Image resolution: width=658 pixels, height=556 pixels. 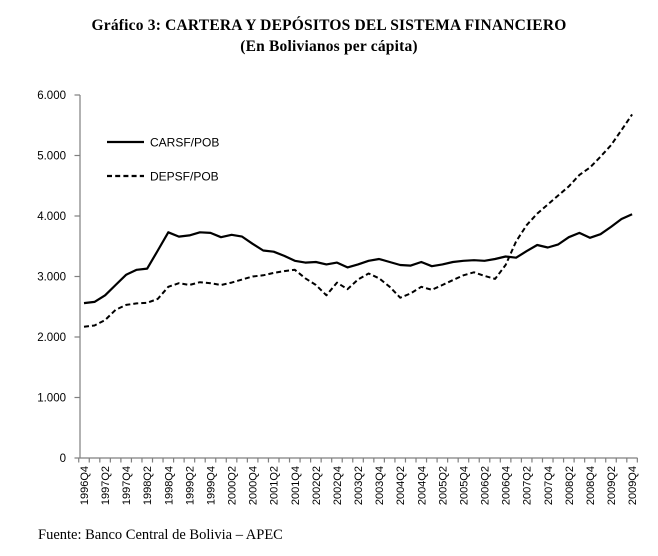 What do you see at coordinates (612, 485) in the screenshot?
I see `x-tick-label: 2009Q2` at bounding box center [612, 485].